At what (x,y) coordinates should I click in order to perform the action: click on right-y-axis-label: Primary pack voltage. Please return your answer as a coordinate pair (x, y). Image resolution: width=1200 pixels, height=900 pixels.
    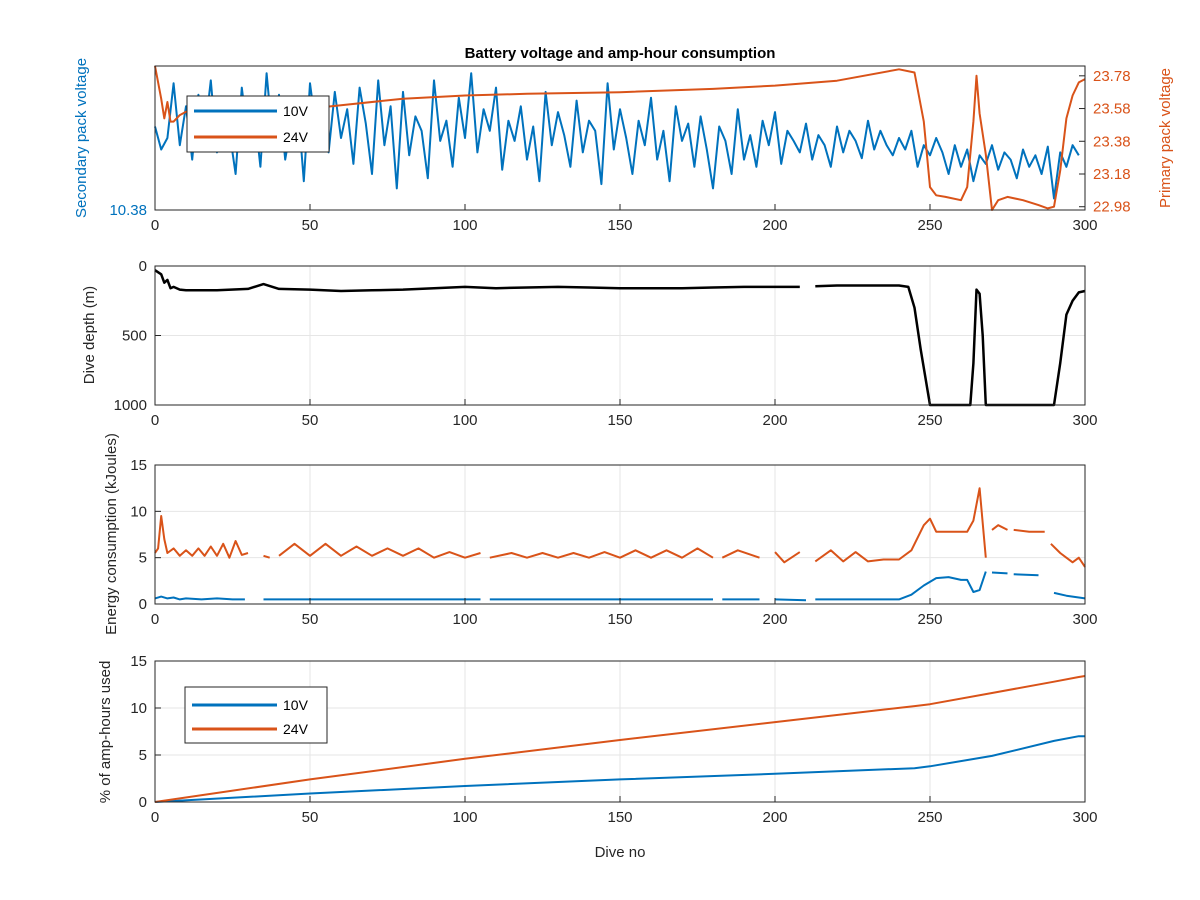
    Looking at the image, I should click on (1165, 138).